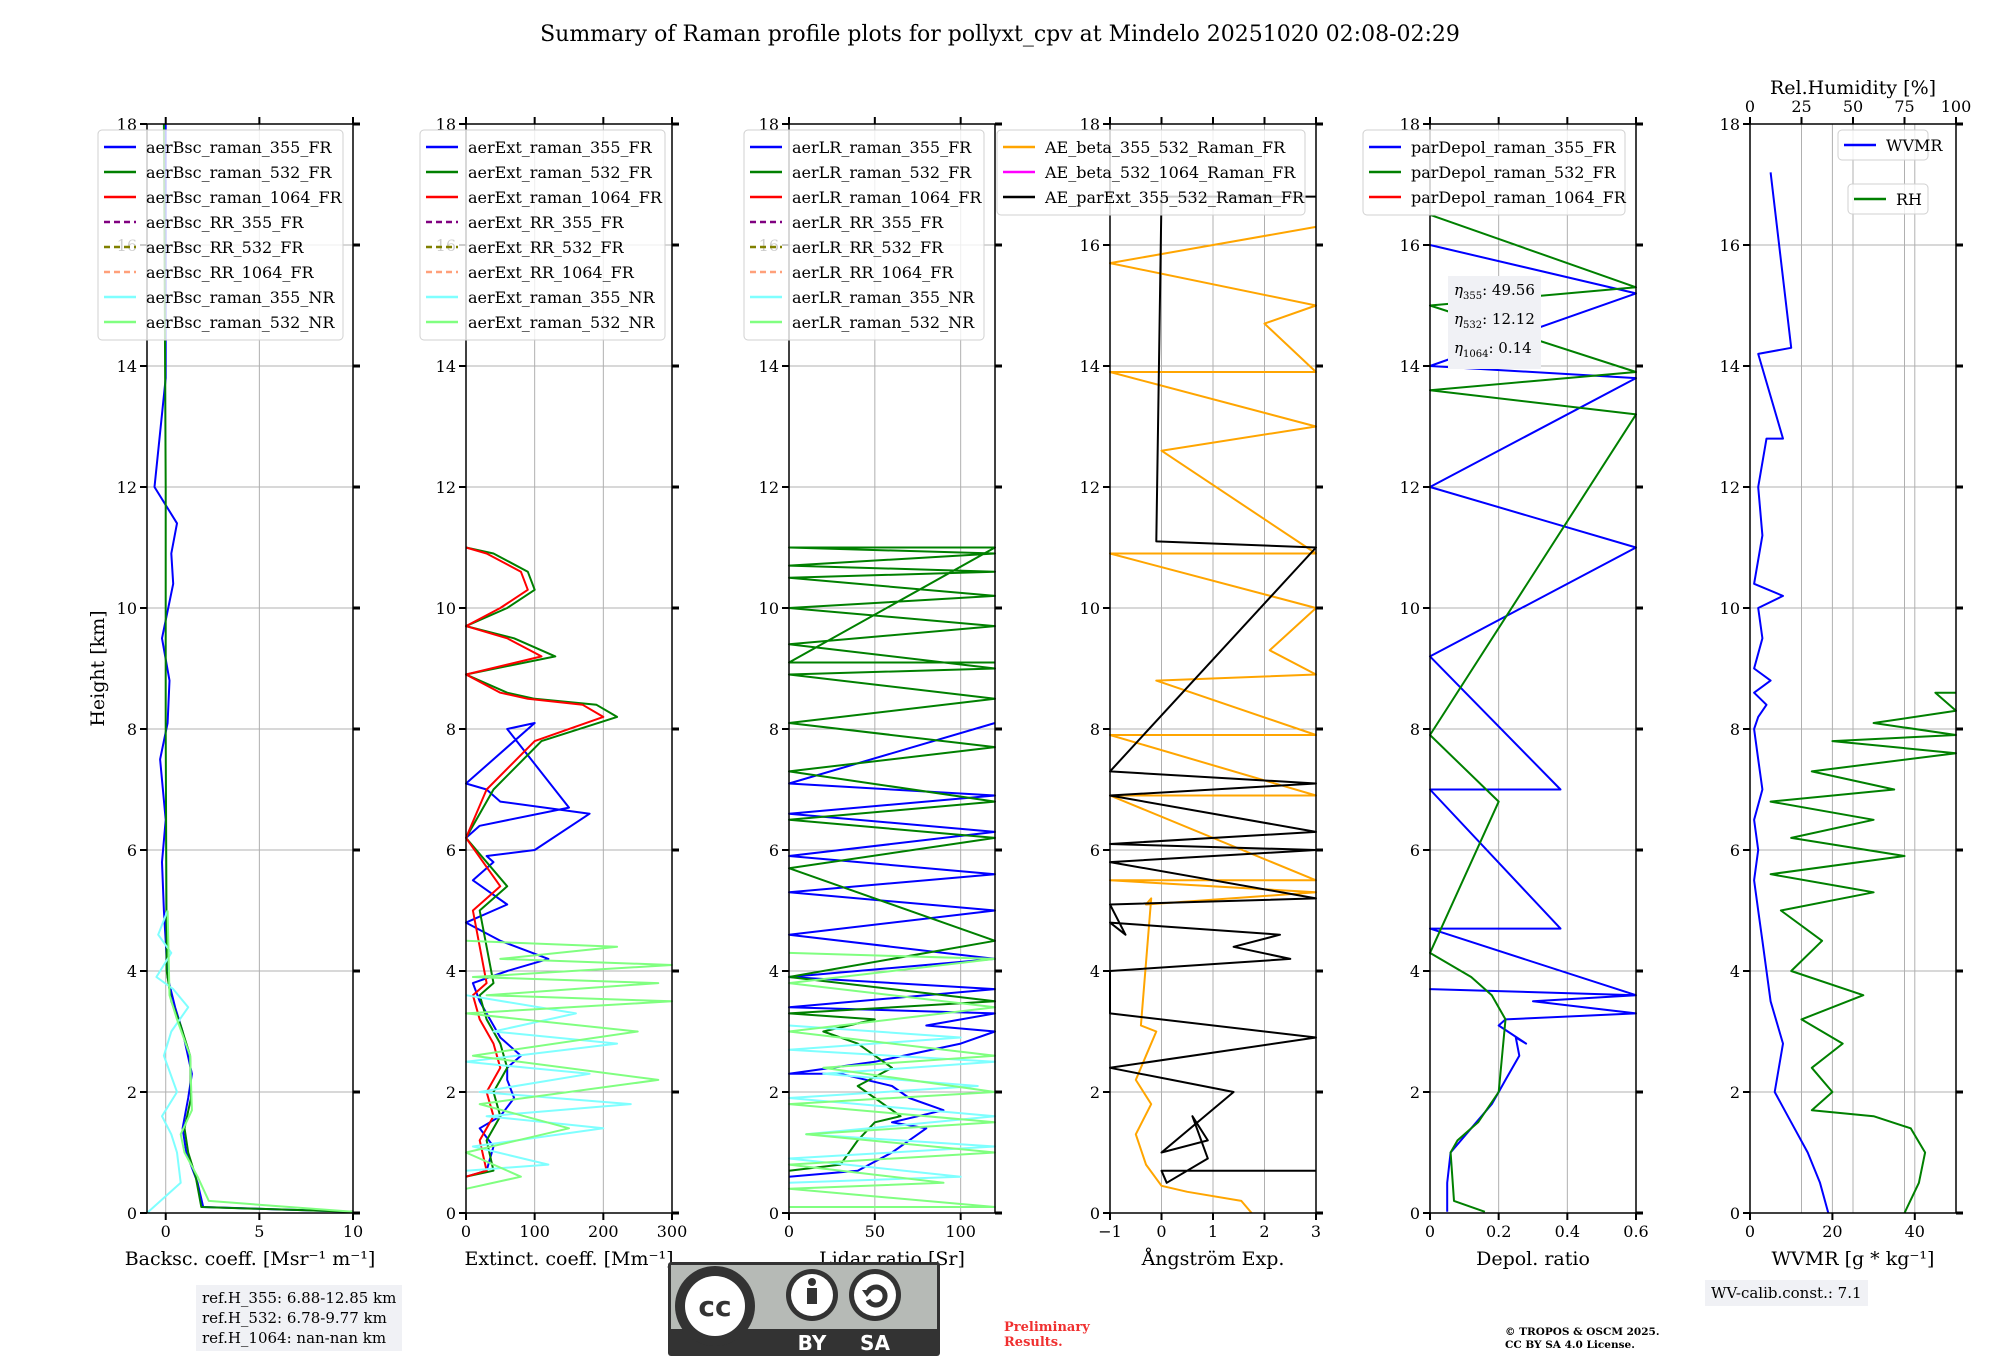 The image size is (2000, 1360). Describe the element at coordinates (1832, 1231) in the screenshot. I see `x-tick-label: 20` at that location.